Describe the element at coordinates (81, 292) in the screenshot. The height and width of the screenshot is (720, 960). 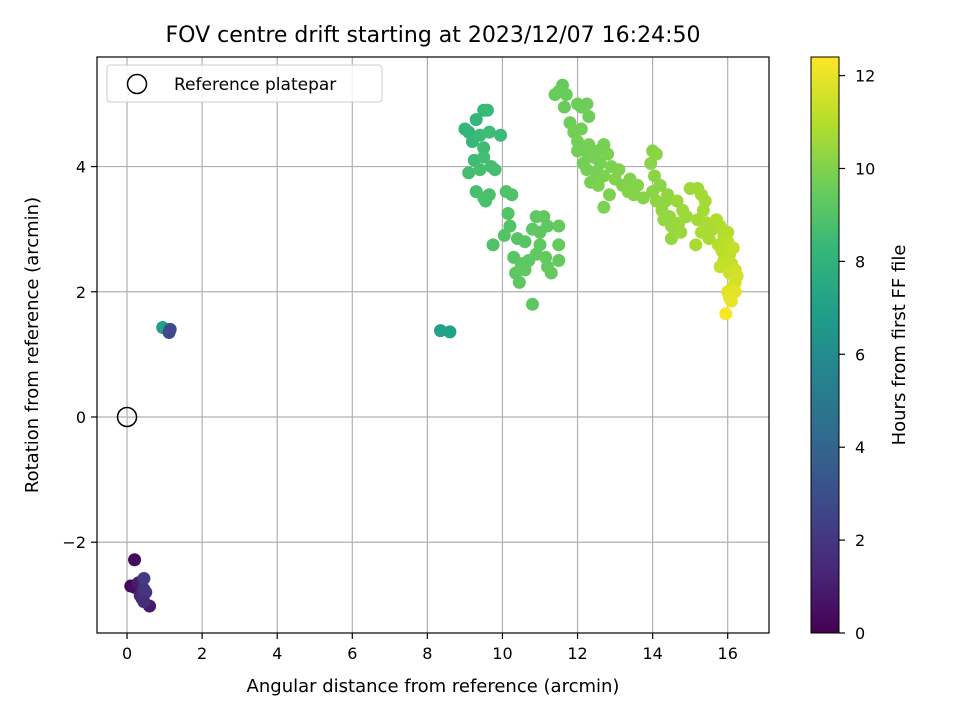
I see `y-tick-label: 2` at that location.